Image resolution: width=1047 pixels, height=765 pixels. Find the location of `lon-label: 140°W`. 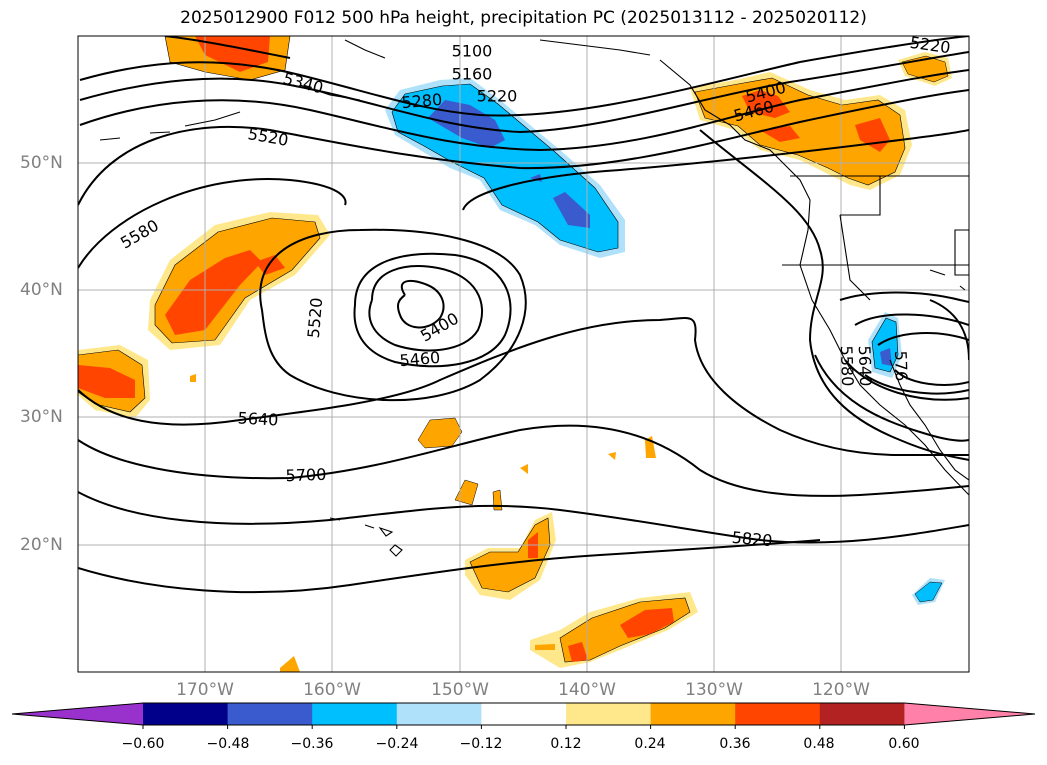

lon-label: 140°W is located at coordinates (587, 690).